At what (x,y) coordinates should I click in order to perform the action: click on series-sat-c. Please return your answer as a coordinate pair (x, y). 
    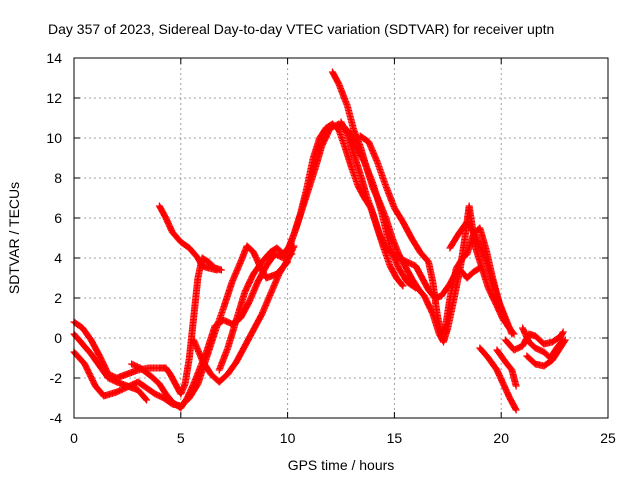
    Looking at the image, I should click on (110, 367).